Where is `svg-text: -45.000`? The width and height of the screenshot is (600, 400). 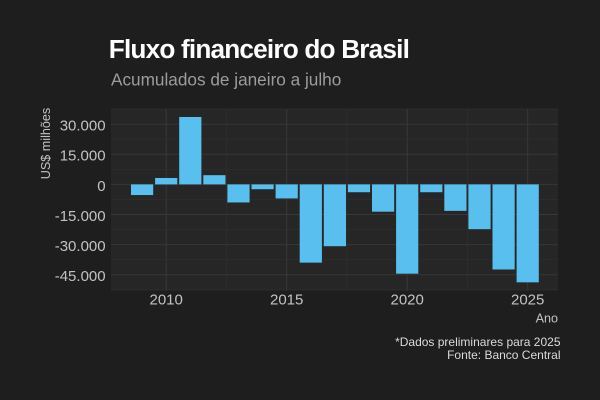 svg-text: -45.000 is located at coordinates (80, 276).